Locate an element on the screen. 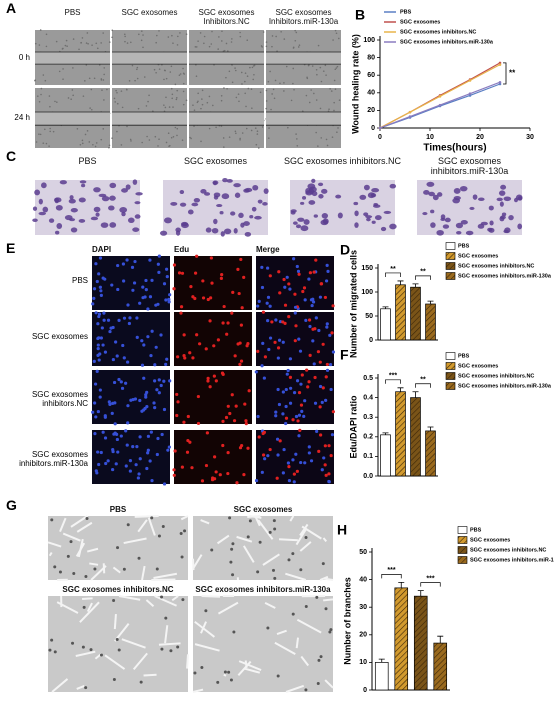  panel-label: E is located at coordinates (11, 248).